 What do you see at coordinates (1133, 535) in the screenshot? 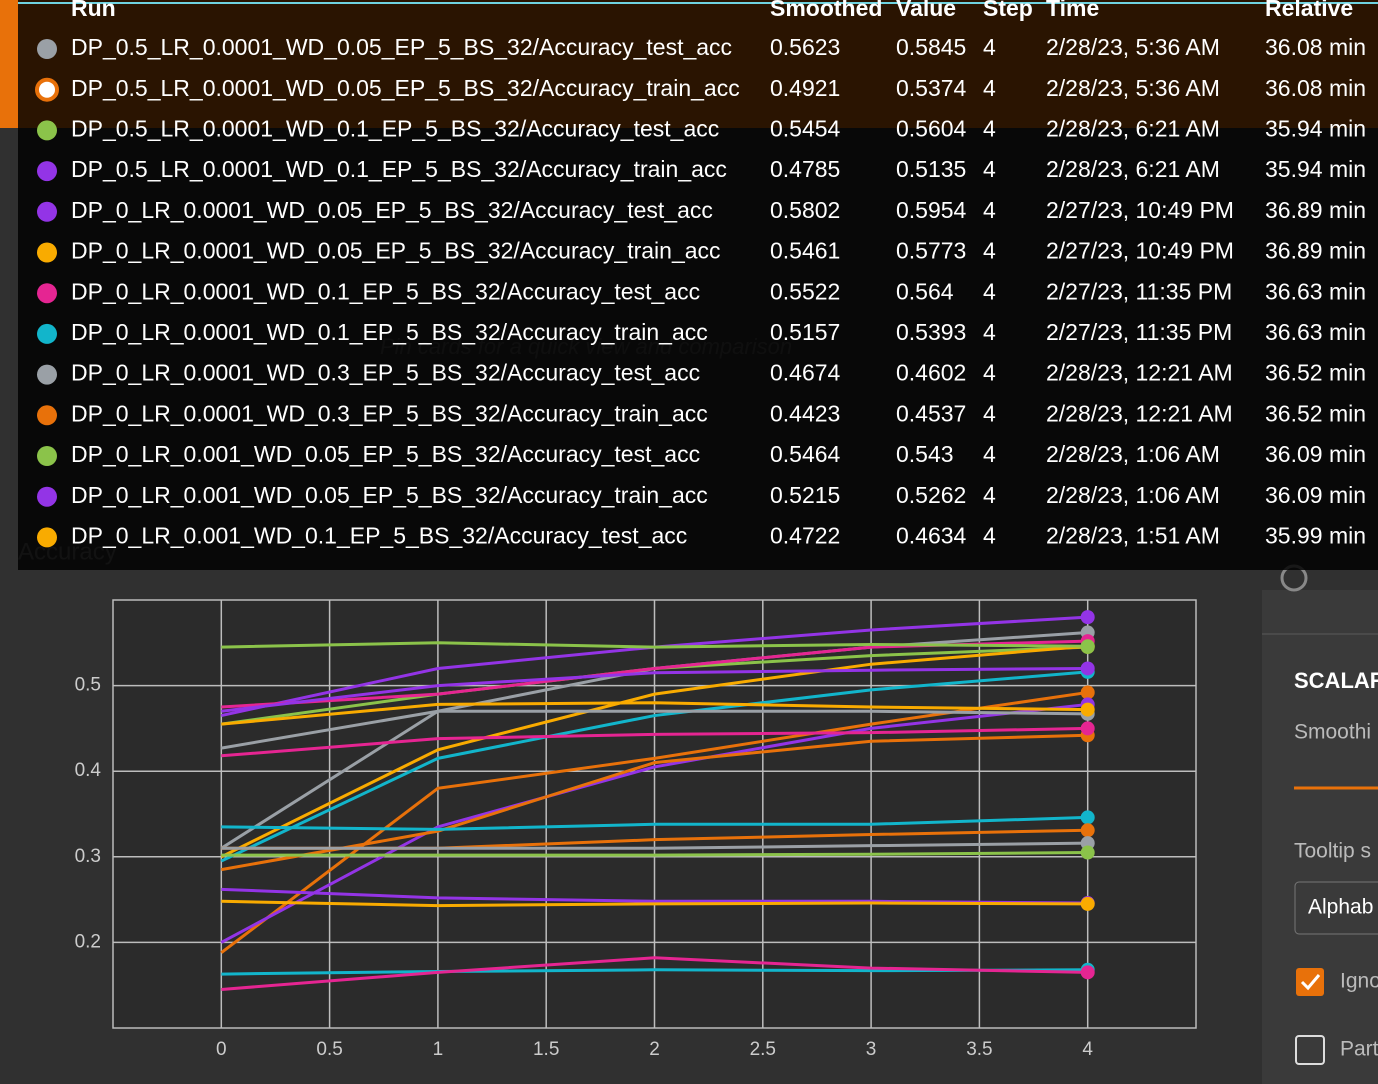
I see `cell-time: 2/28/23, 1:51 AM` at bounding box center [1133, 535].